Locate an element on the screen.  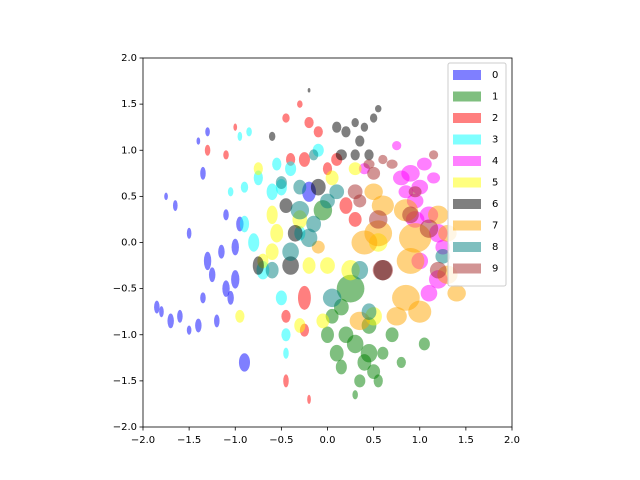
y-tick-label: −1.0 is located at coordinates (125, 335).